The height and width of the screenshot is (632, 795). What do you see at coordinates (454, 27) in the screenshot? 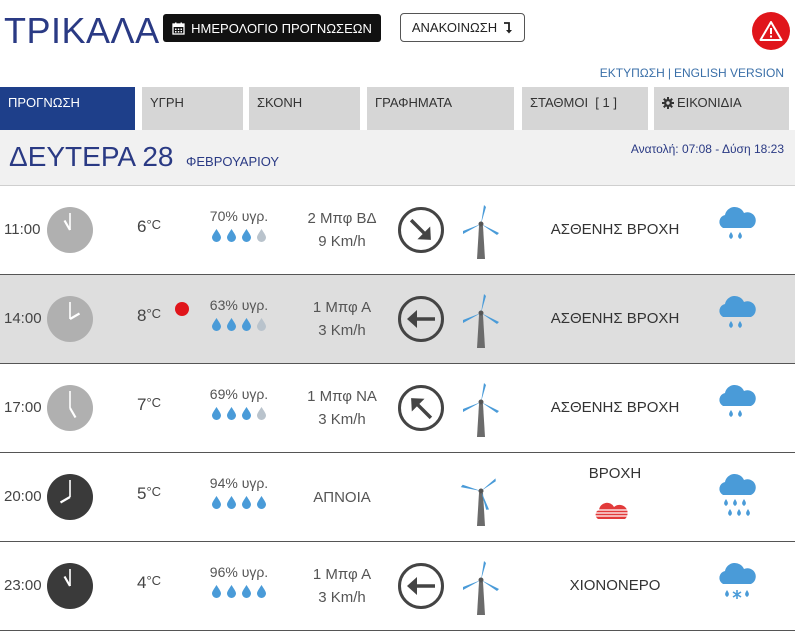
I see `announcement-button-label: ΑΝΑΚΟΙΝΩΣΗ` at bounding box center [454, 27].